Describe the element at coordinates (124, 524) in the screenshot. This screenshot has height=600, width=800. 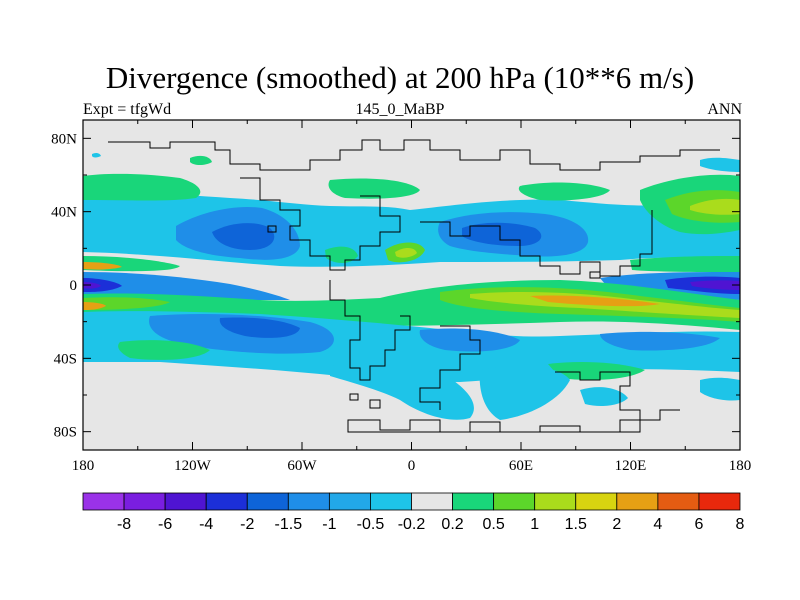
I see `colorbar-label: -8` at that location.